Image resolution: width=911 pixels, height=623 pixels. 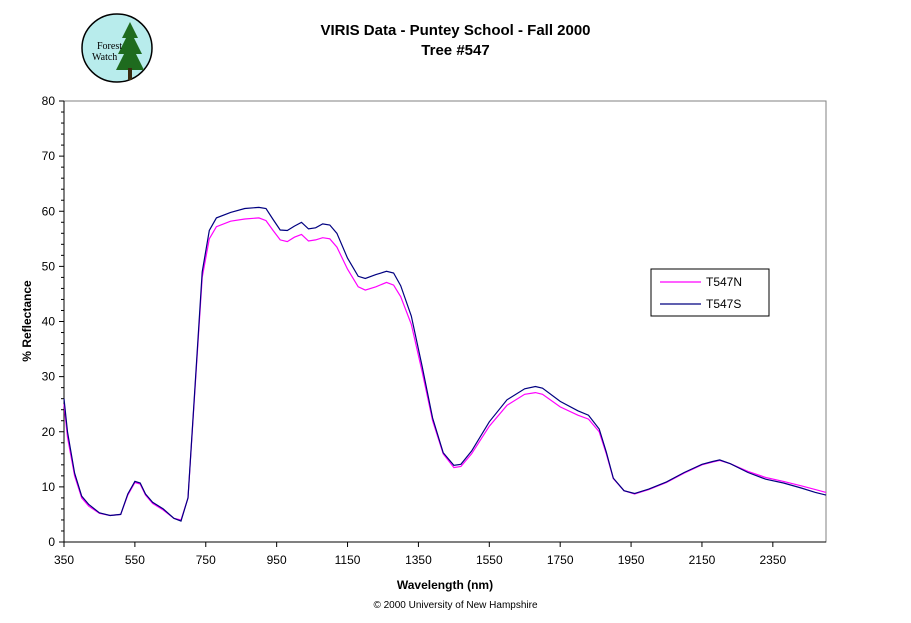 I want to click on legend-box, so click(x=710, y=292).